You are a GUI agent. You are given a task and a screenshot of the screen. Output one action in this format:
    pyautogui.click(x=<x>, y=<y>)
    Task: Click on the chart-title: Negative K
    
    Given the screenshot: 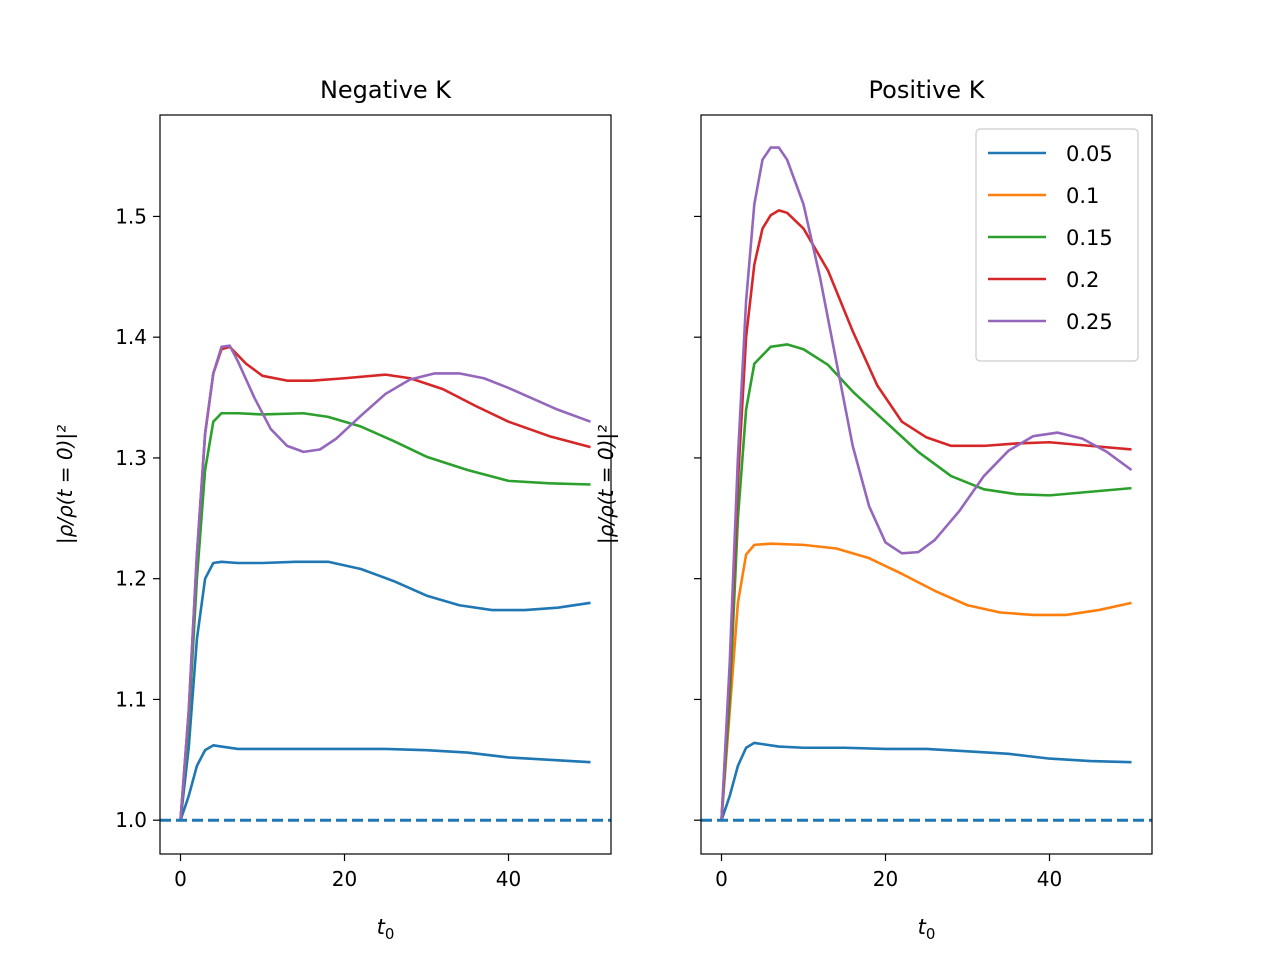 What is the action you would take?
    pyautogui.click(x=386, y=90)
    